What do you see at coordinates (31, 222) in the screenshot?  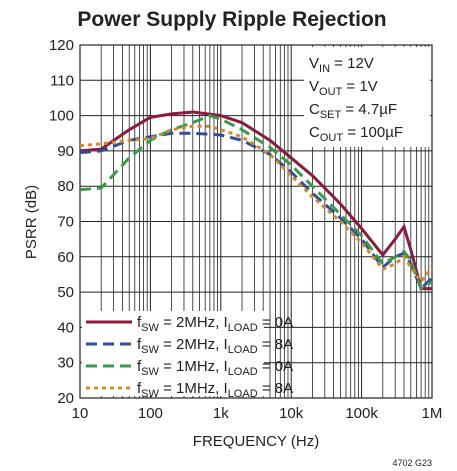 I see `y-axis-label: PSRR (dB)` at bounding box center [31, 222].